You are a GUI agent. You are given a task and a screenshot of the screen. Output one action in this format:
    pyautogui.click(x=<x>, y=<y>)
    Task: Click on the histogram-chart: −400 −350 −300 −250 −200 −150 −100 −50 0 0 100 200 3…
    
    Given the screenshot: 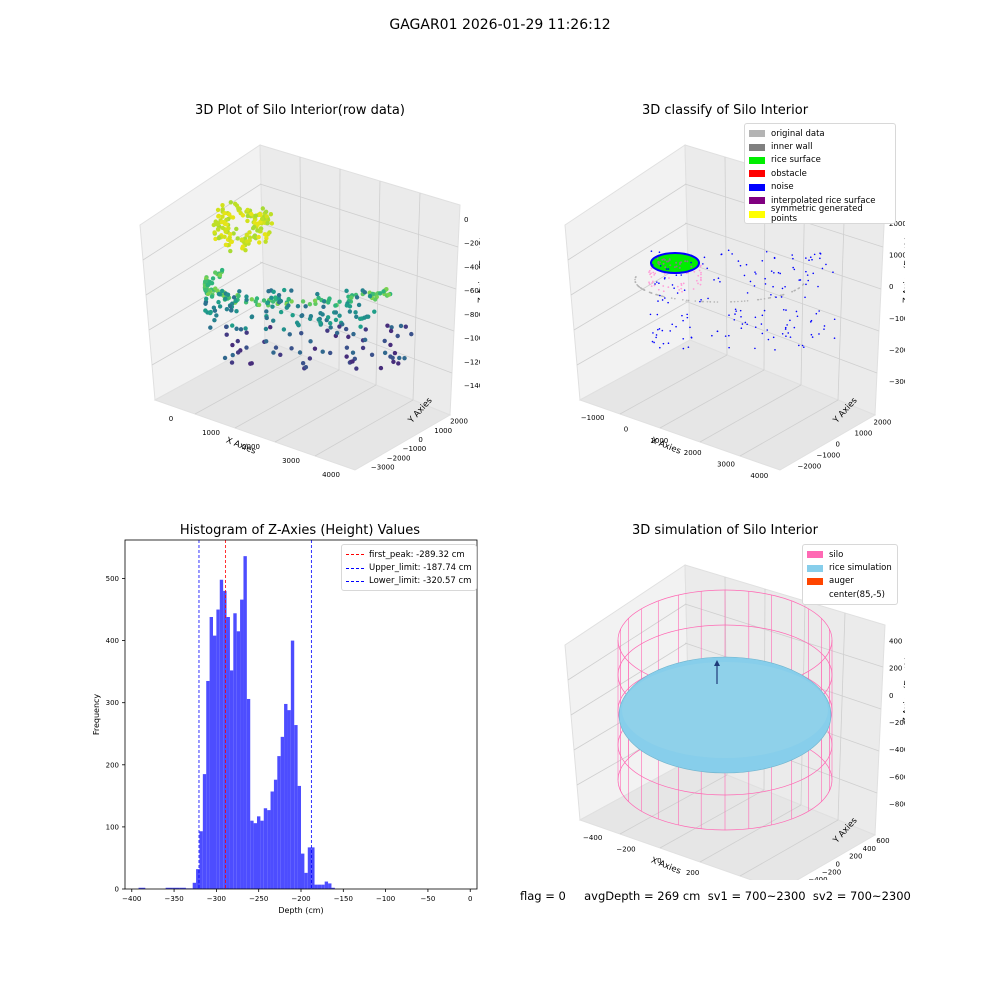 What is the action you would take?
    pyautogui.click(x=285, y=727)
    